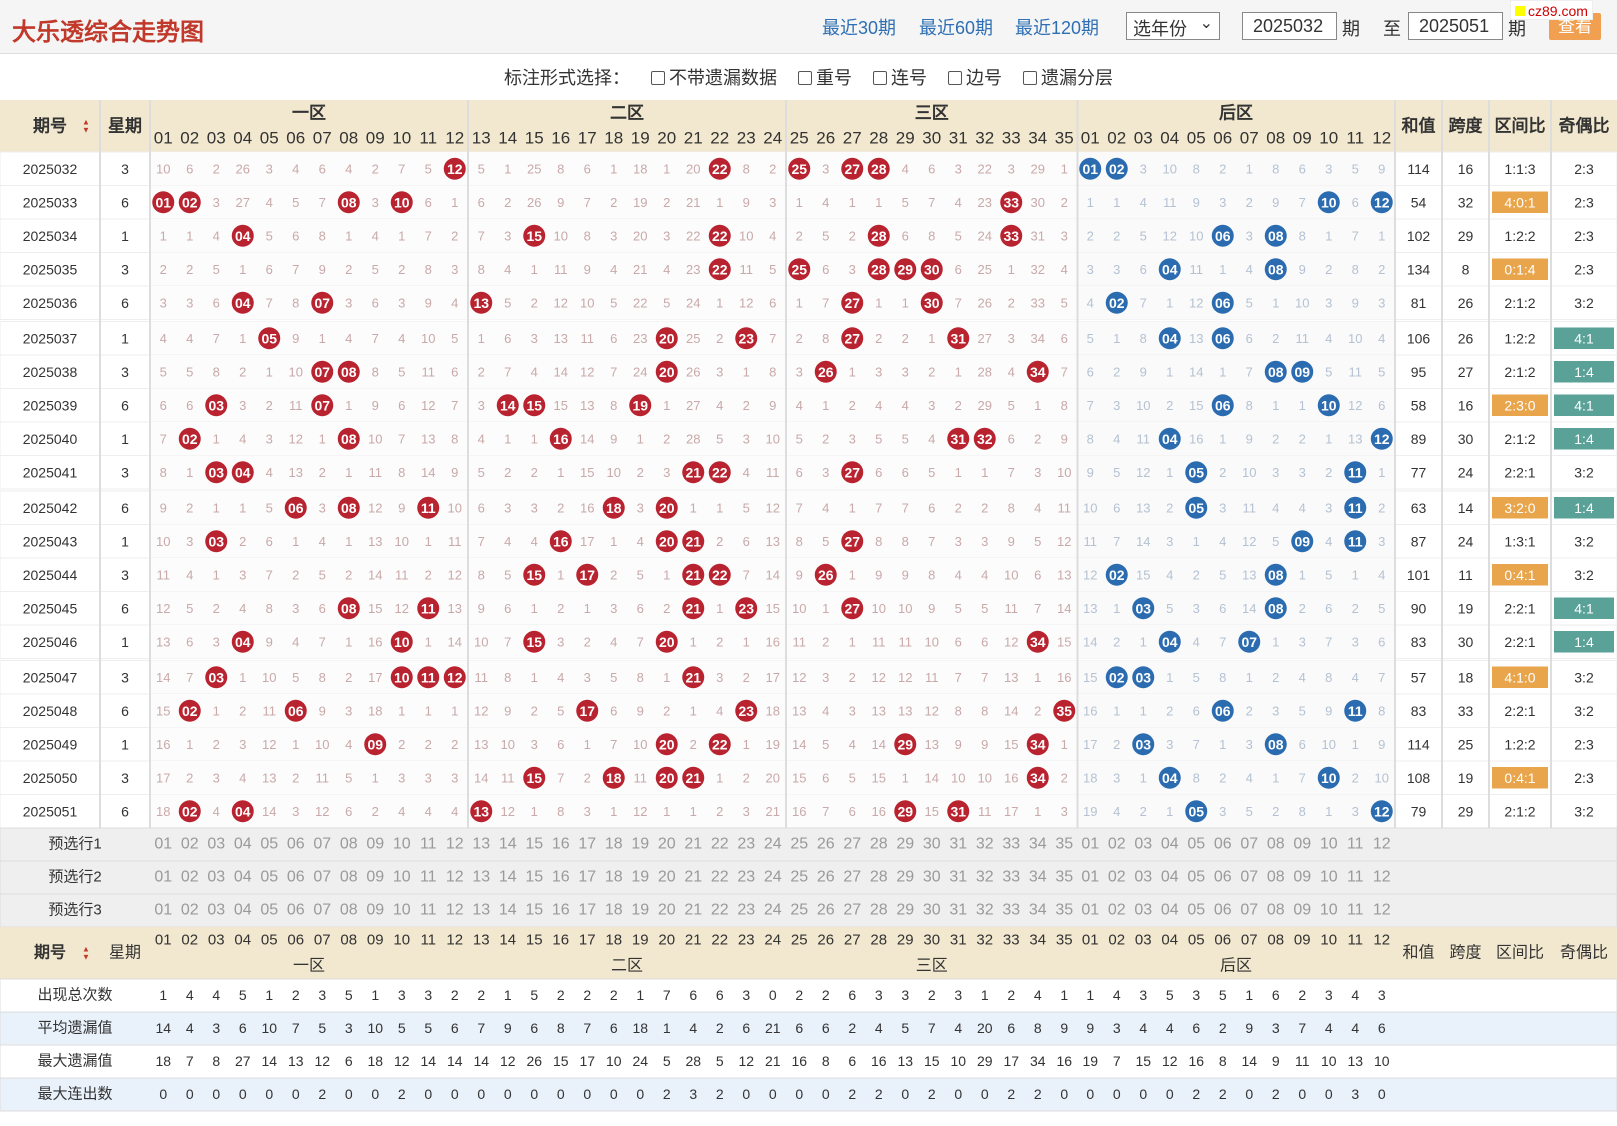 This screenshot has width=1617, height=1126. I want to click on option-layered: 遗漏分层, so click(1068, 78).